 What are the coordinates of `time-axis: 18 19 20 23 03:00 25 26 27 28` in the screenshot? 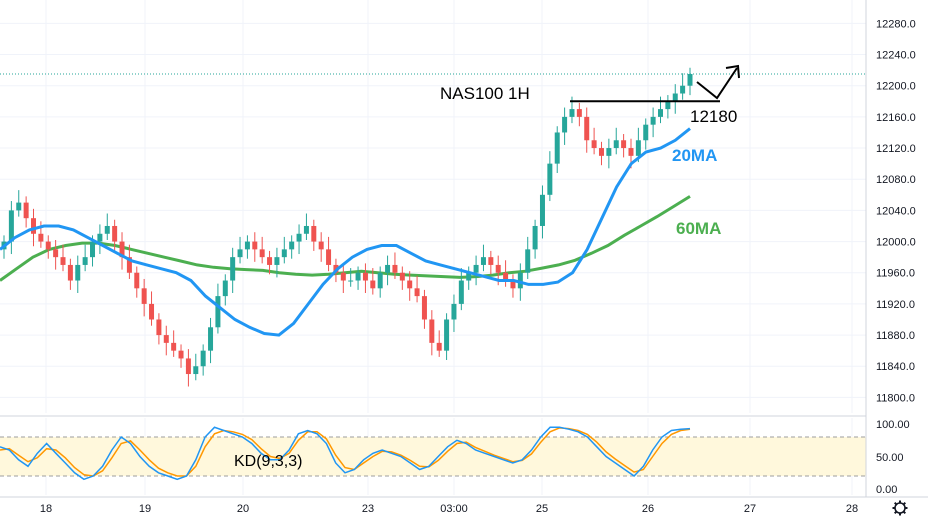 It's located at (464, 506).